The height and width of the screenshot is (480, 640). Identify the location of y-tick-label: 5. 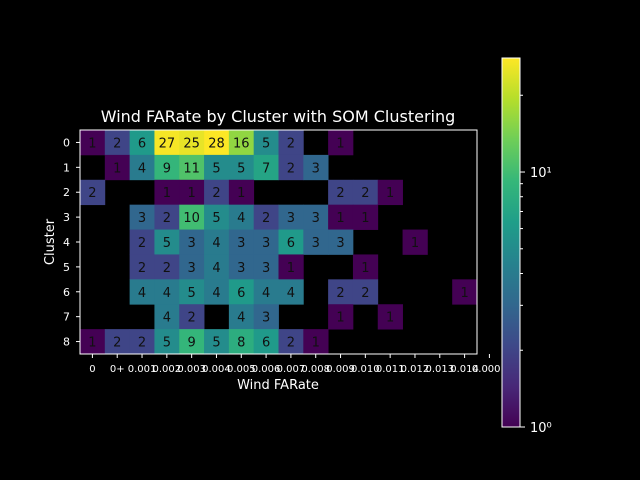
(66, 267).